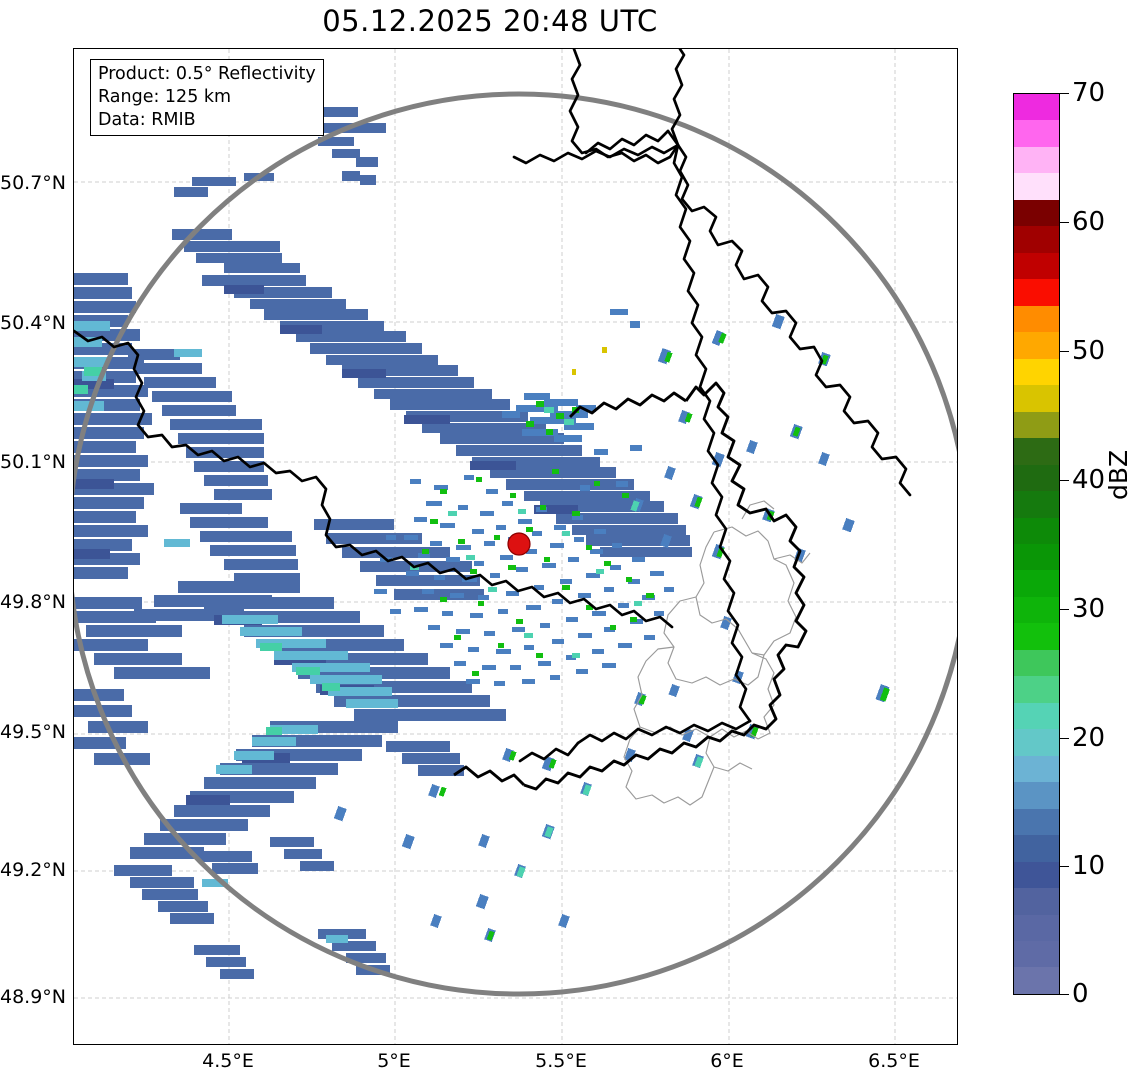 This screenshot has height=1081, width=1148. Describe the element at coordinates (1089, 93) in the screenshot. I see `colorbar-label-70: 70` at that location.